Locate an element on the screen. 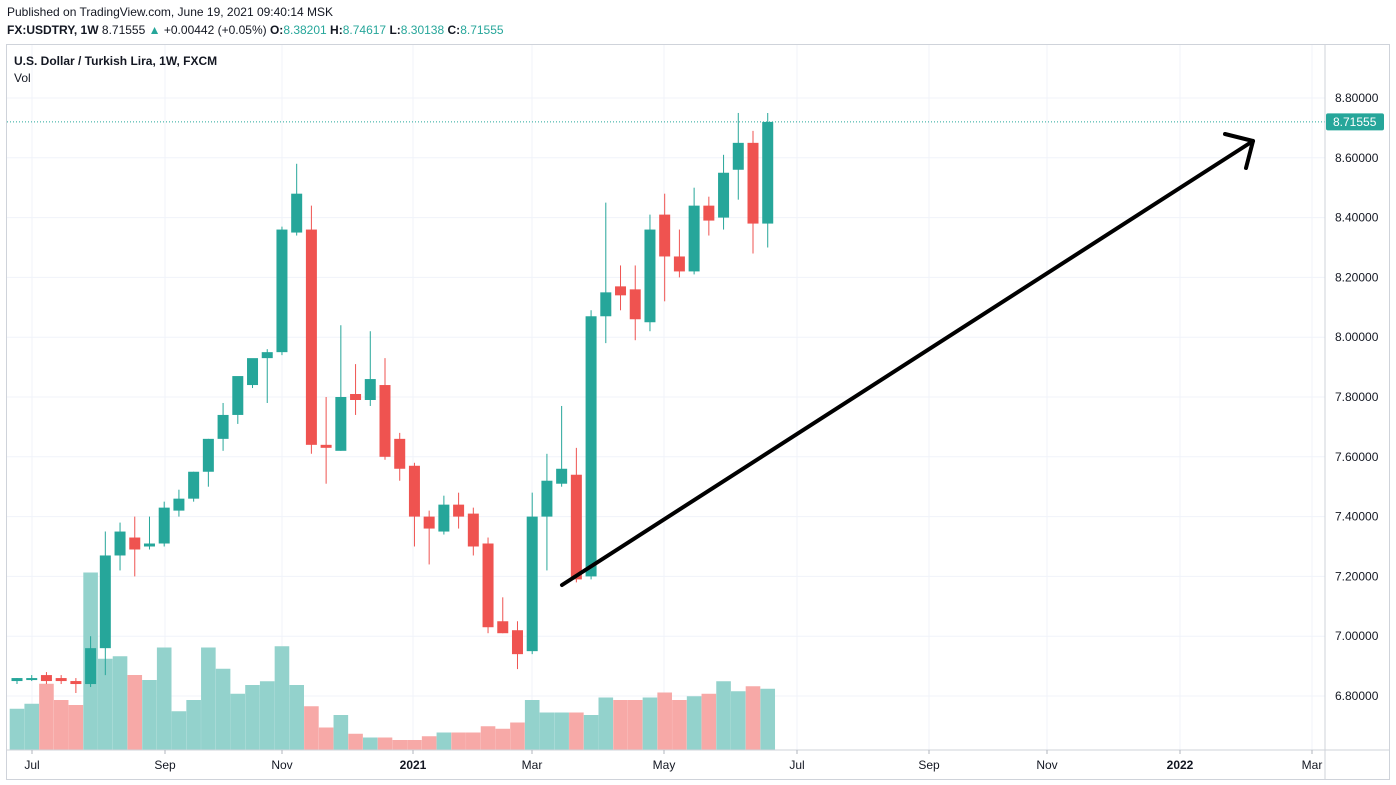  volume-label: Vol is located at coordinates (22, 78).